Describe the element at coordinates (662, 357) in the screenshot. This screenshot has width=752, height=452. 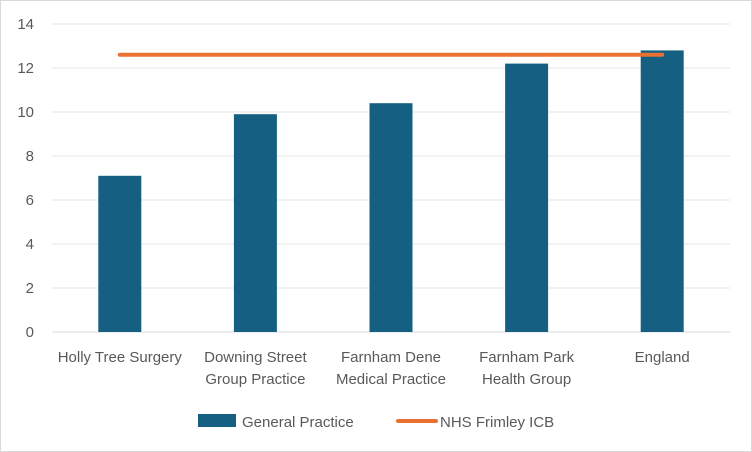
I see `x-category-label: England` at that location.